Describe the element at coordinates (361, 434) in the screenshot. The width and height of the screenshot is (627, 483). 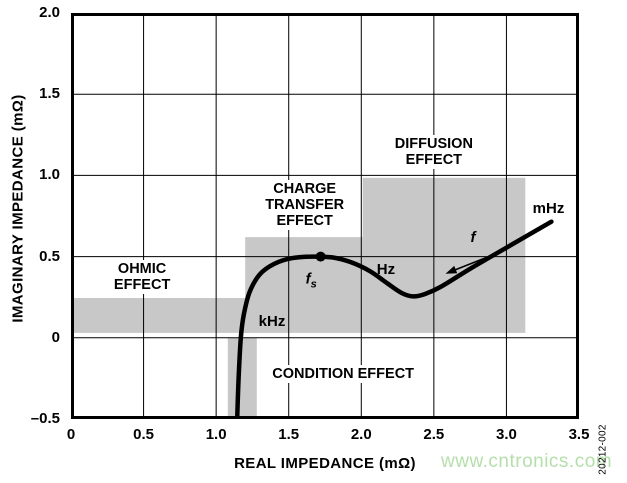
I see `x-tick-label: 2.0` at that location.